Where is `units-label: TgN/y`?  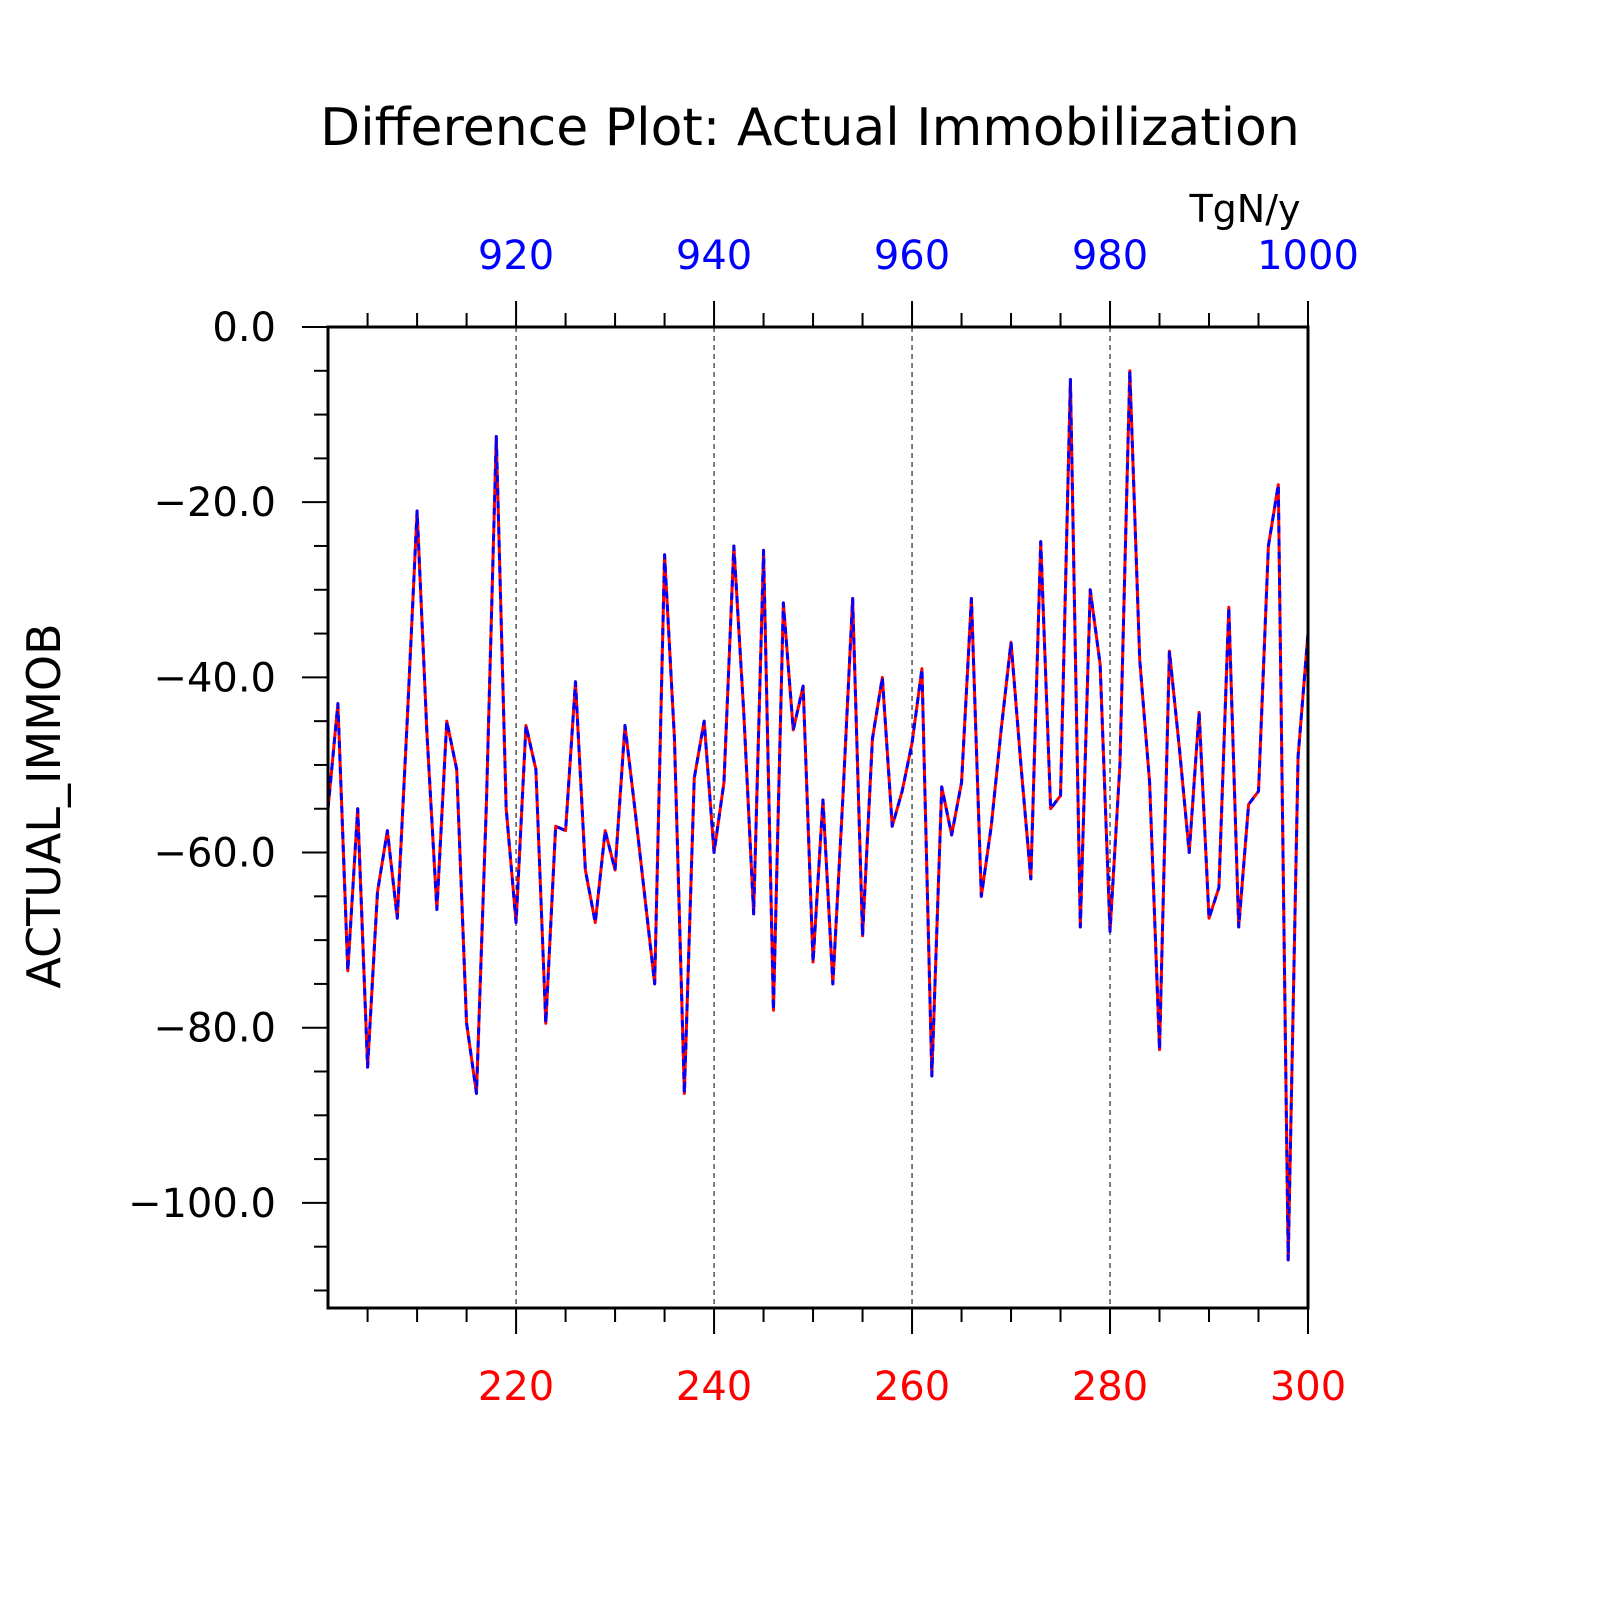
units-label: TgN/y is located at coordinates (1244, 209).